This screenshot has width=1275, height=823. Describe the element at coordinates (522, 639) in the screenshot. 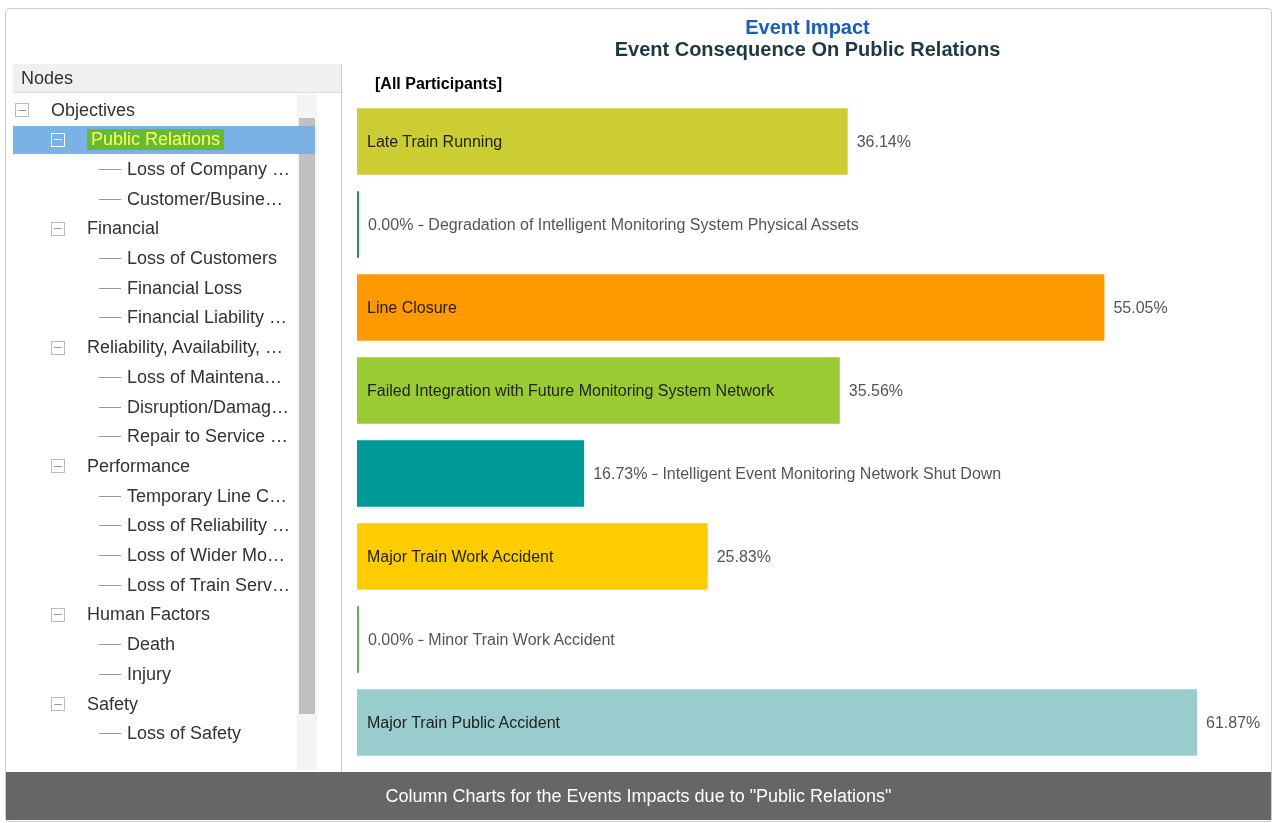

I see `y-tick-label: Minor Train Work Accident` at that location.